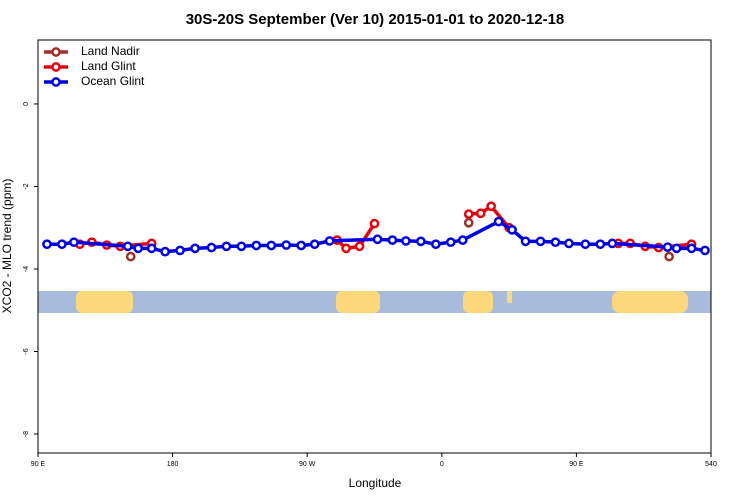  Describe the element at coordinates (173, 464) in the screenshot. I see `x-tick-label: 180` at that location.